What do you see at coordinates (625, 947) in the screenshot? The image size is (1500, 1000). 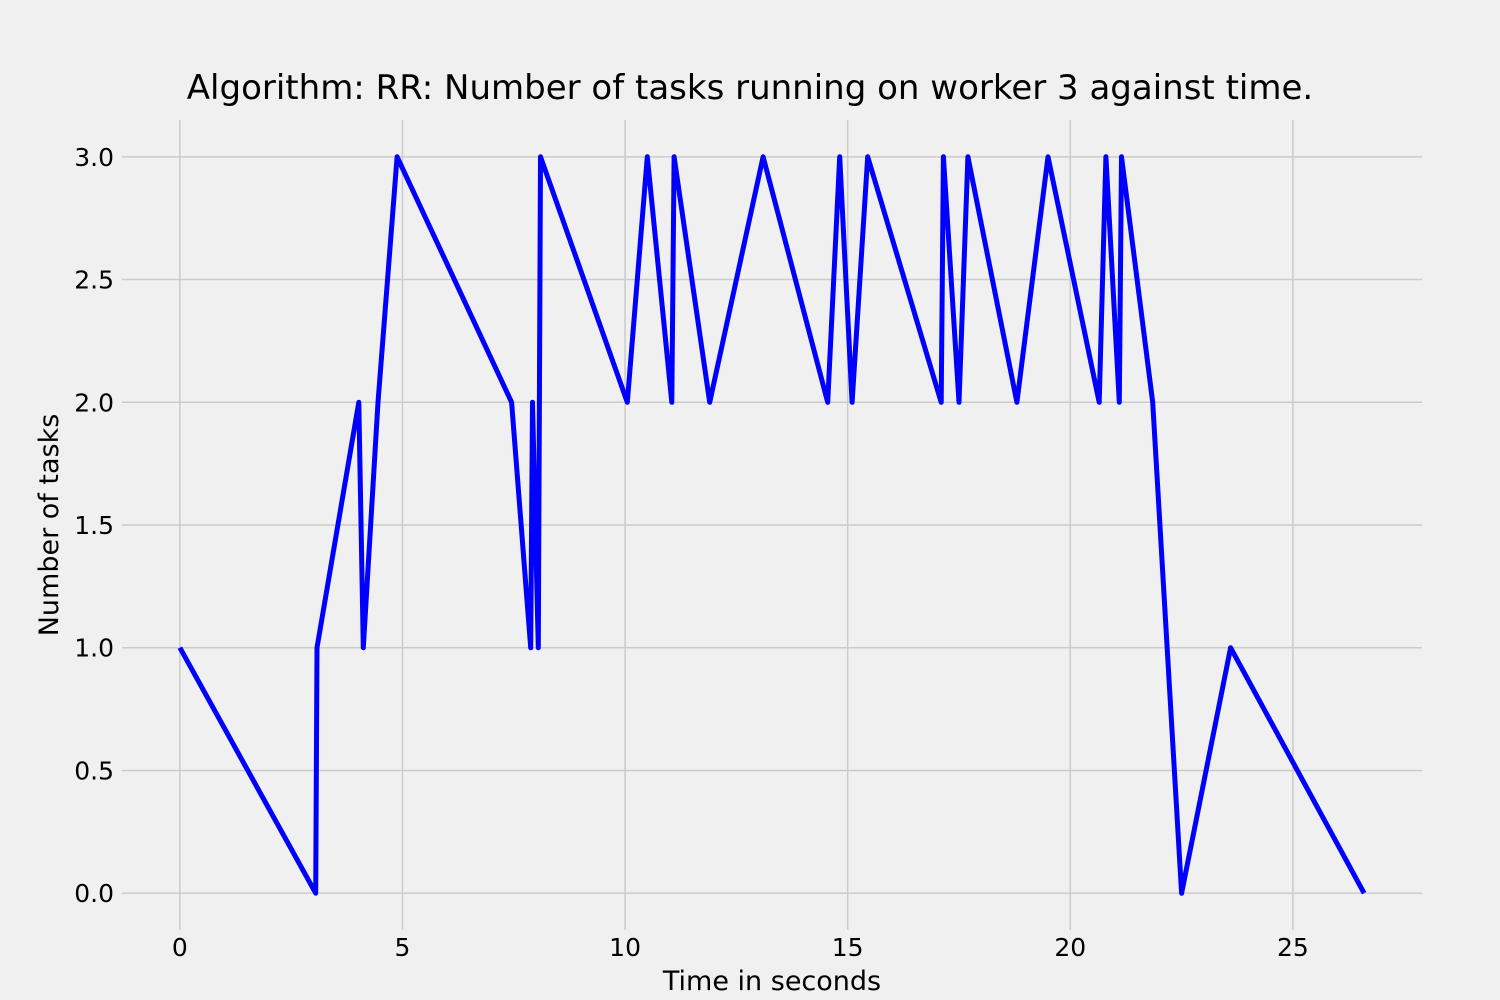 I see `x-tick-label: 10` at bounding box center [625, 947].